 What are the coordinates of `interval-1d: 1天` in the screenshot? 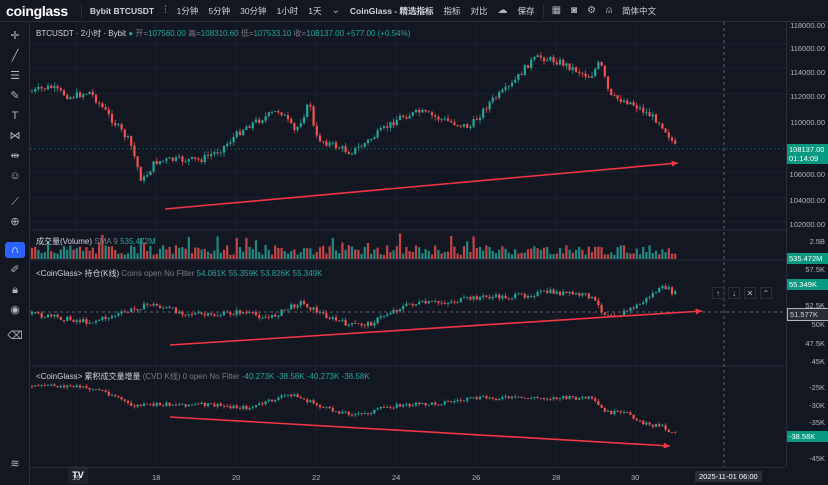 It's located at (315, 10).